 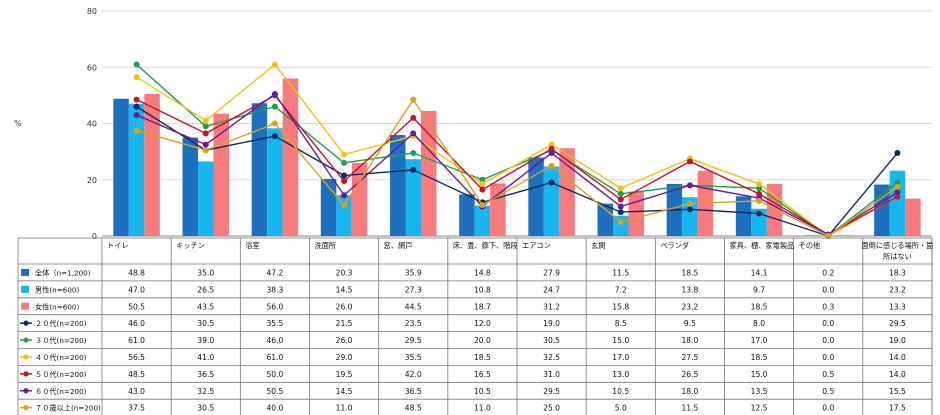 I want to click on category-label: ベランダ, so click(x=674, y=245).